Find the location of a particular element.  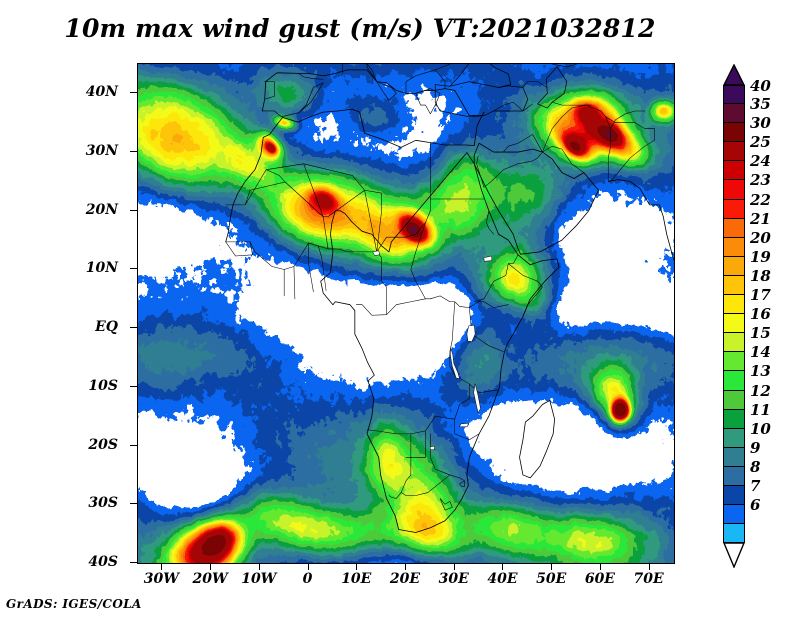

colorbar-band-6: 6 is located at coordinates (741, 510).